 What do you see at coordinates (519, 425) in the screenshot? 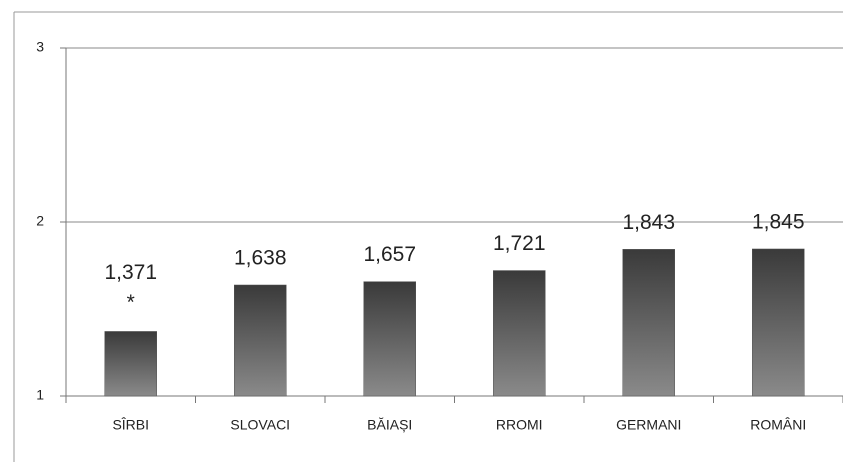
I see `x-tick-label: RROMI` at bounding box center [519, 425].